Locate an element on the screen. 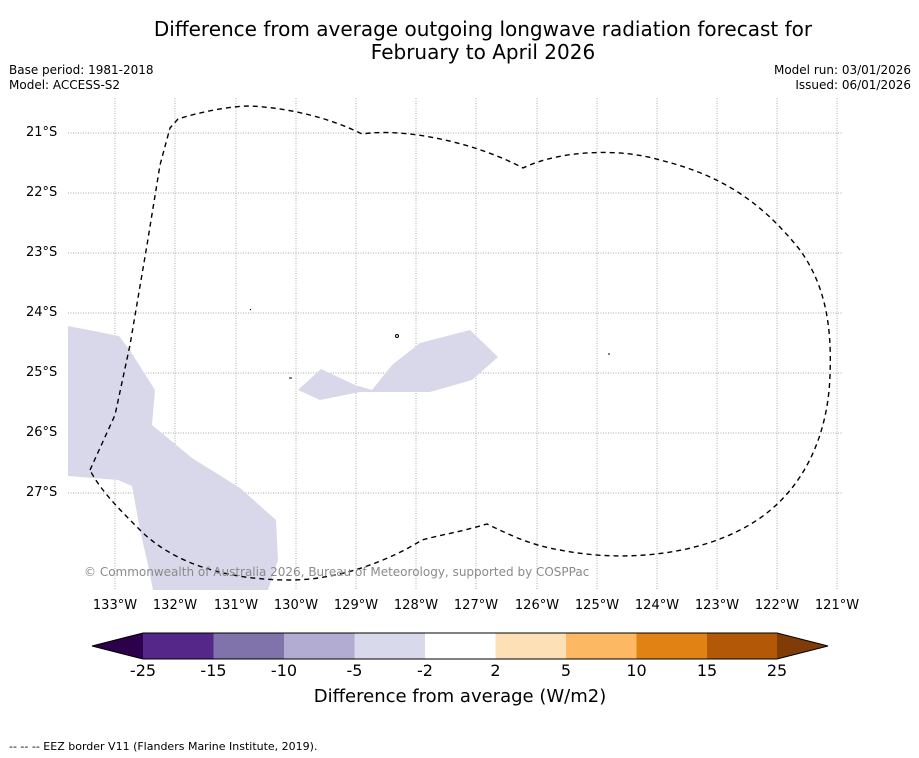  lat-label-25s: 25°S is located at coordinates (42, 372).